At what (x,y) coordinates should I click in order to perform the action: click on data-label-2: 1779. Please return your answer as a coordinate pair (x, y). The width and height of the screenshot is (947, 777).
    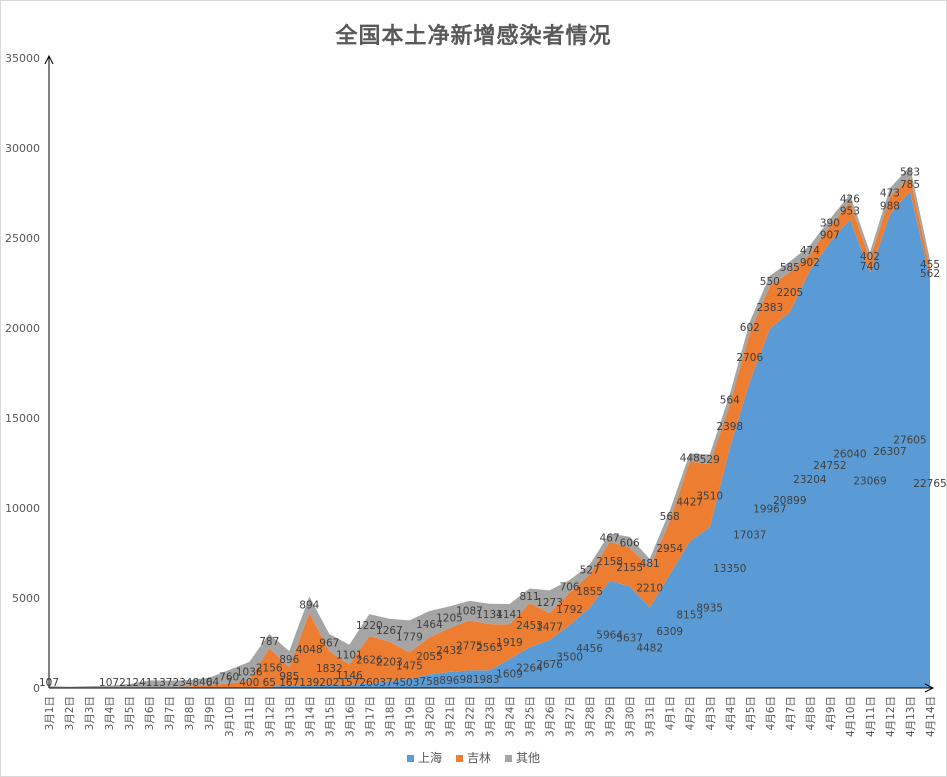
    Looking at the image, I should click on (409, 637).